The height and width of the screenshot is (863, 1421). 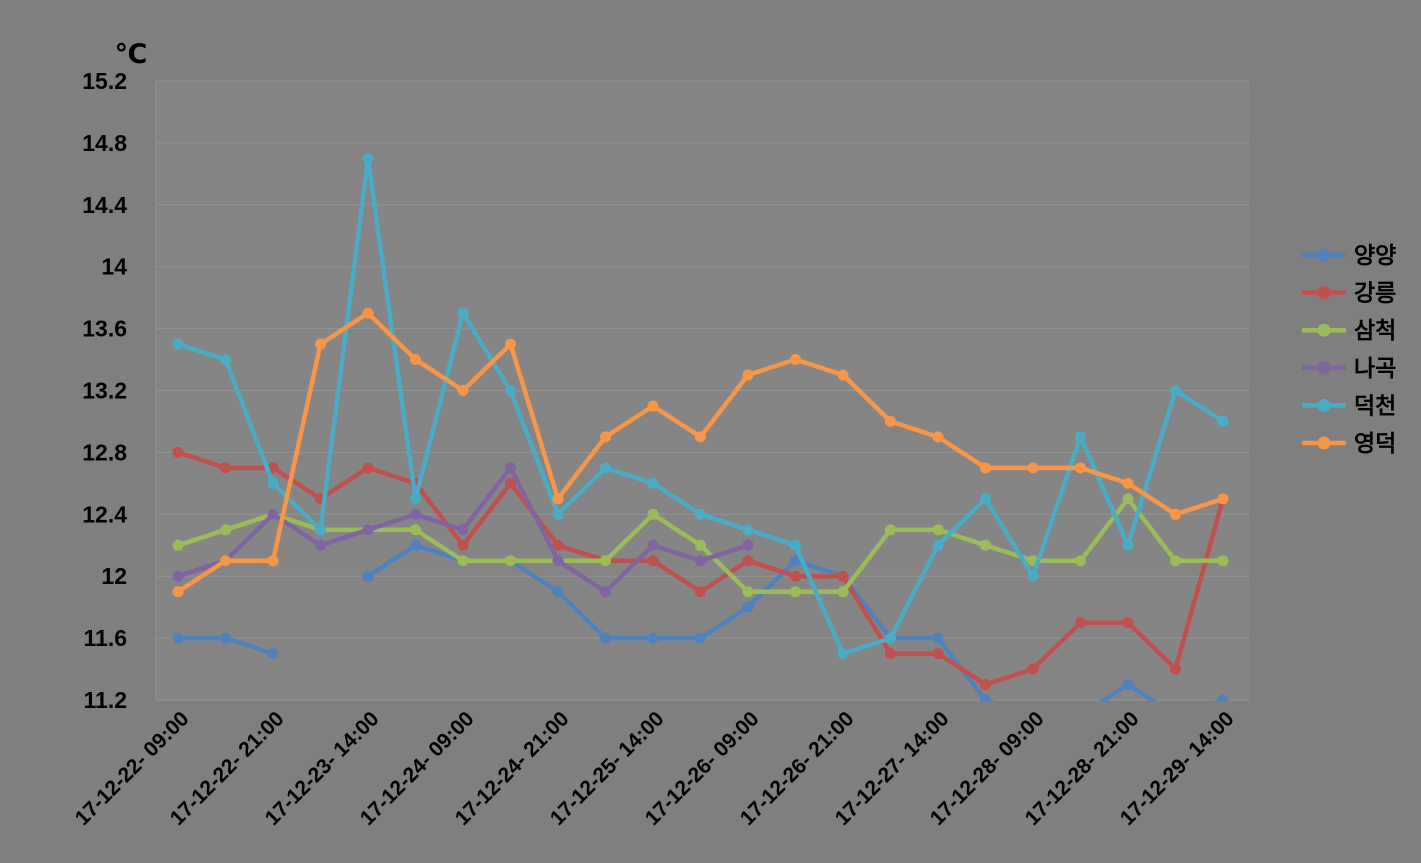 What do you see at coordinates (1375, 368) in the screenshot?
I see `legend-label: 나곡` at bounding box center [1375, 368].